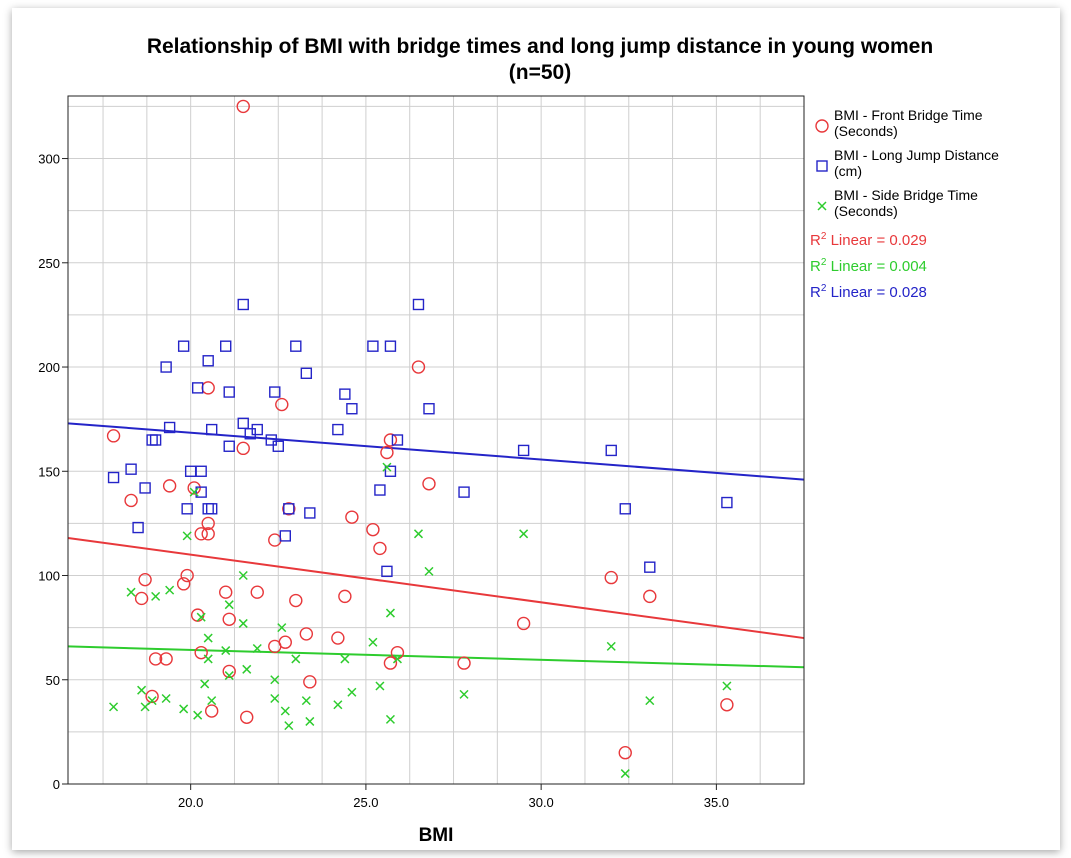  I want to click on legend-label-unit: (cm), so click(848, 171).